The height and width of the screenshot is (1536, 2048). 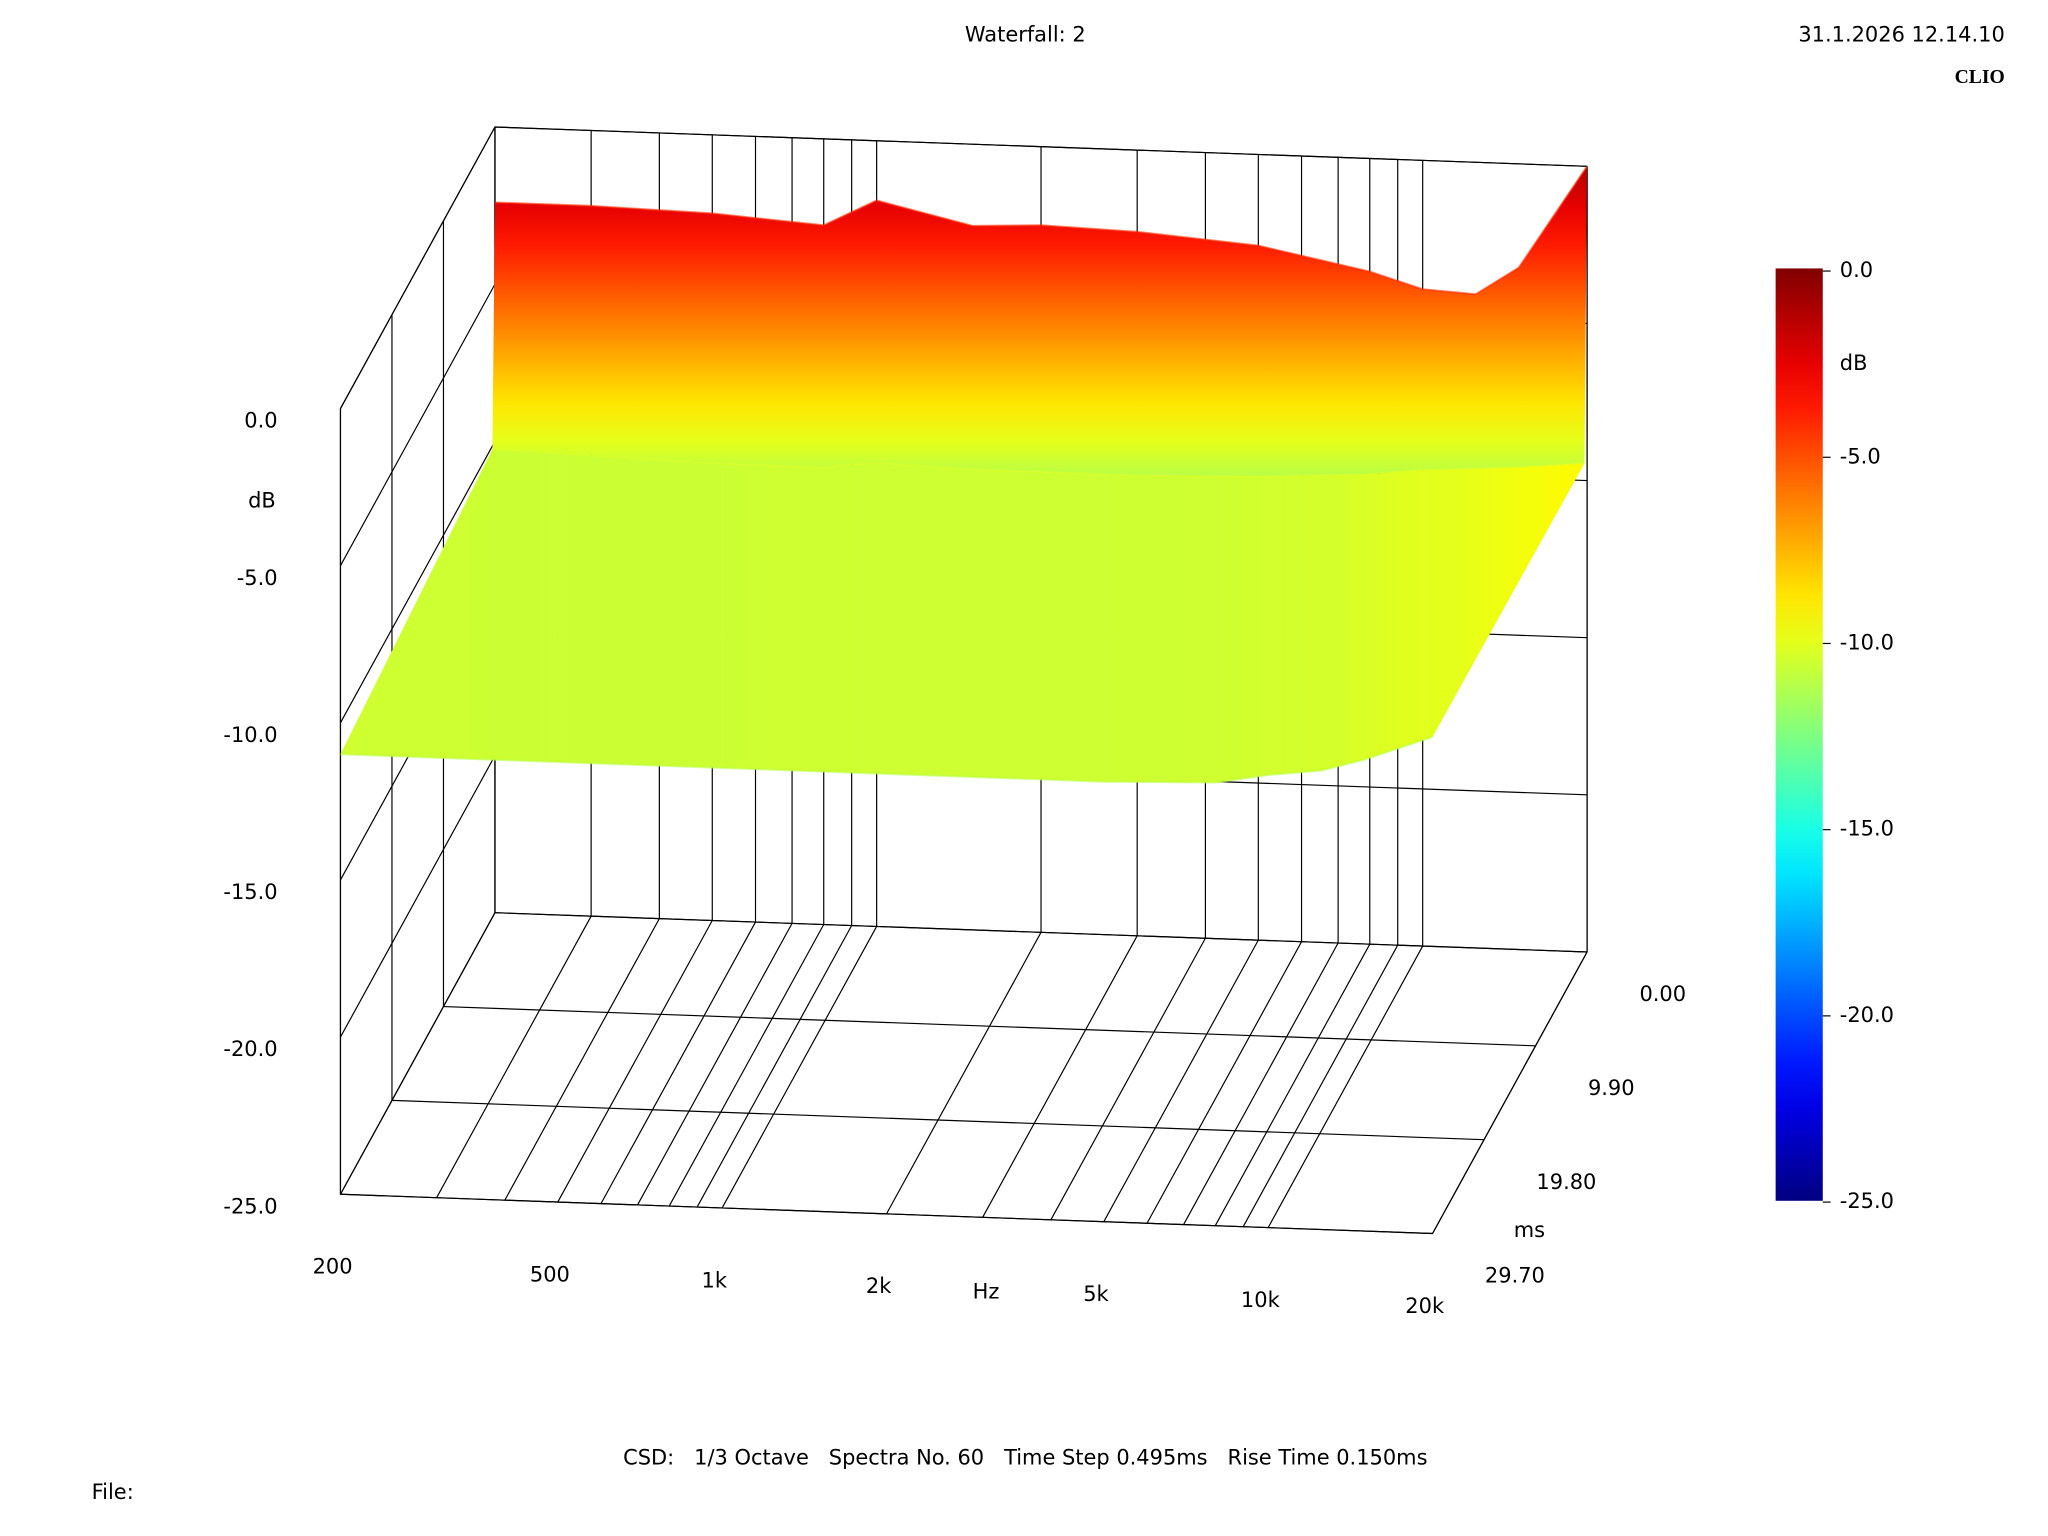 What do you see at coordinates (1867, 829) in the screenshot?
I see `colorbar-tick-label: -15.0` at bounding box center [1867, 829].